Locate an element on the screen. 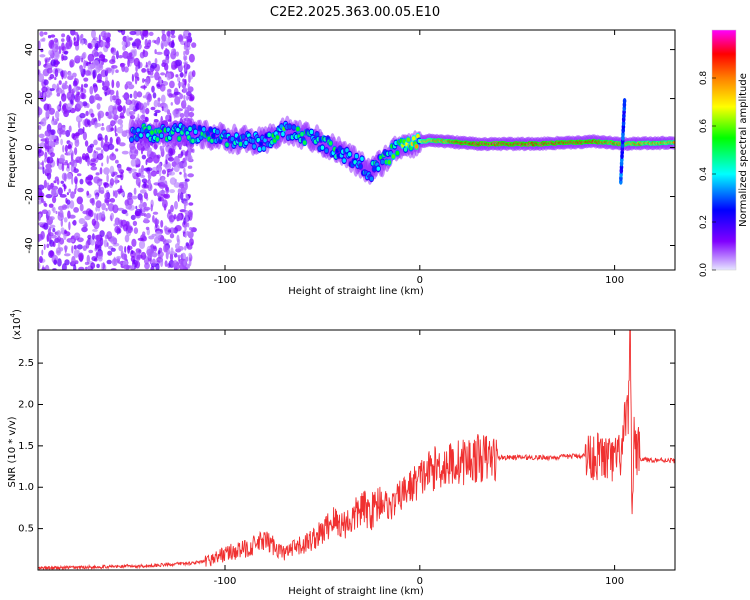  spectrogram-y-label: Frequency (Hz) is located at coordinates (12, 150).